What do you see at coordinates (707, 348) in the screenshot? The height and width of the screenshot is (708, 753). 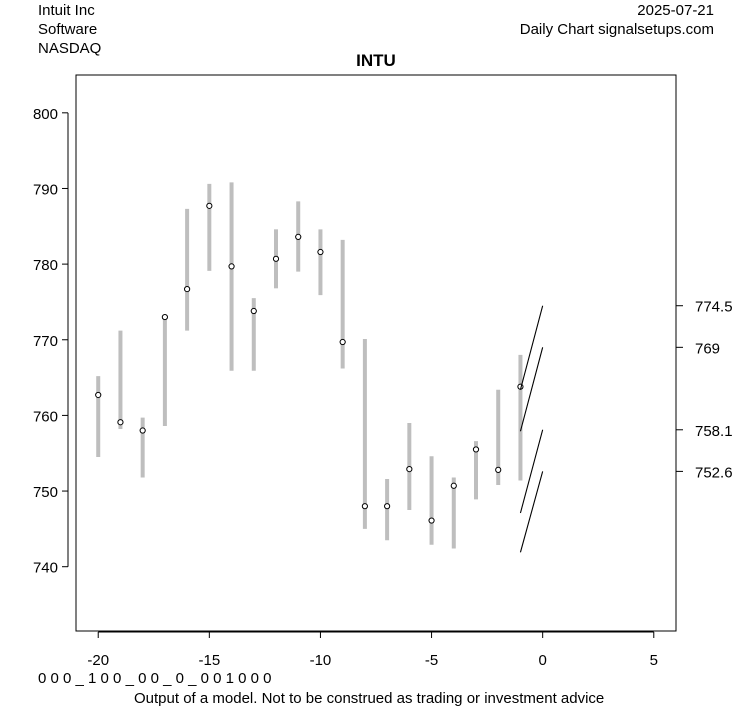 I see `level-label: 769` at bounding box center [707, 348].